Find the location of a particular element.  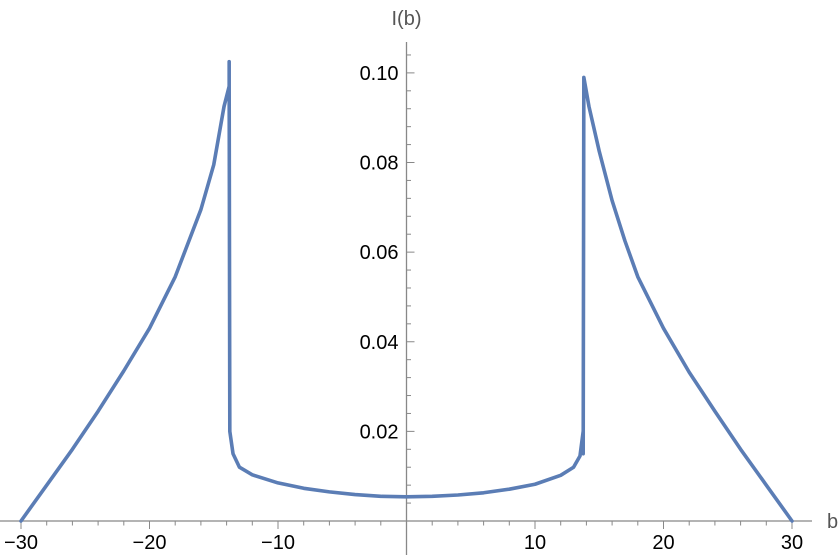

x-tick-label: 30 is located at coordinates (792, 543).